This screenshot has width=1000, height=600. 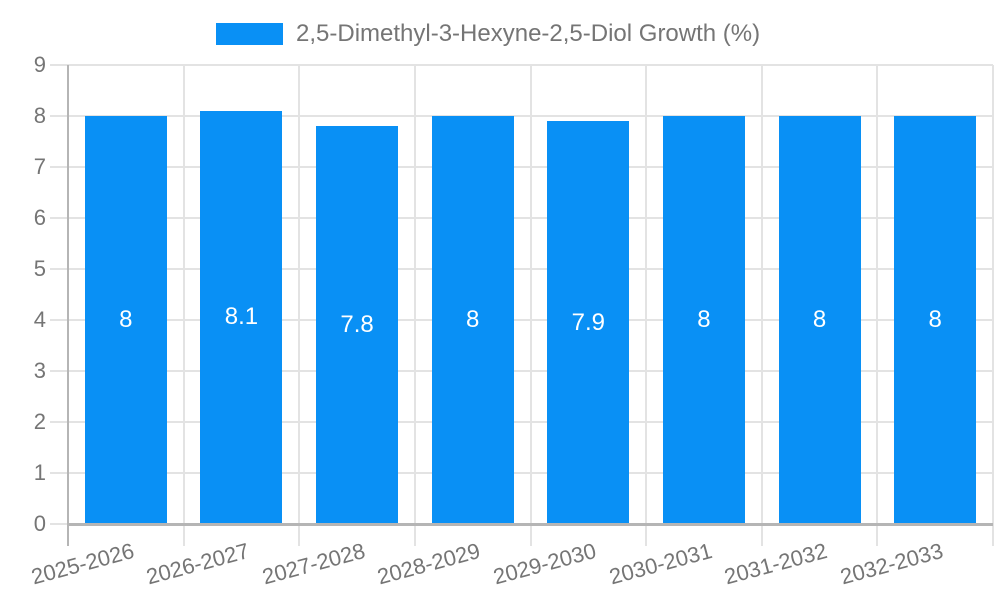 I want to click on x-tick-label: 2027-2028, so click(x=313, y=564).